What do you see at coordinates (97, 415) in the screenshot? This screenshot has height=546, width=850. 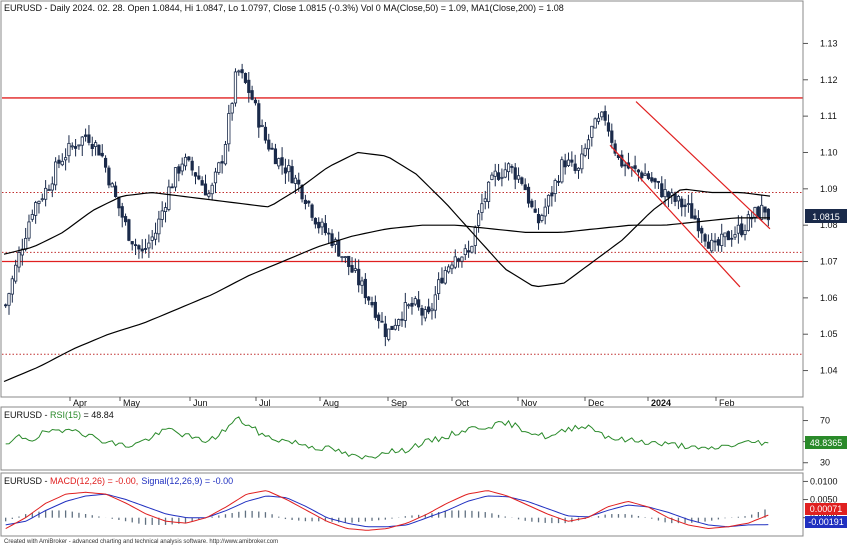 I see `rsi-label-suffix: = 48.84` at bounding box center [97, 415].